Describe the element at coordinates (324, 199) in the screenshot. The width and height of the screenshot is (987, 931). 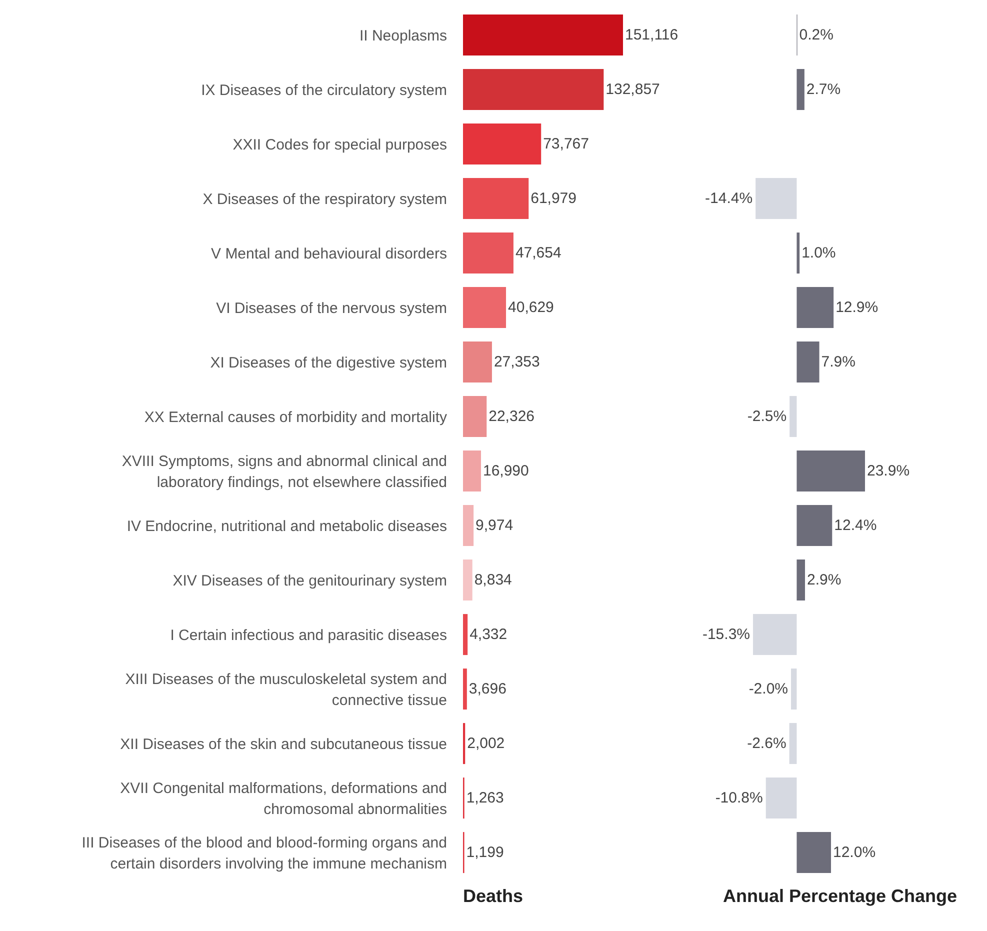
I see `y-tick-label: X Diseases of the respiratory system` at that location.